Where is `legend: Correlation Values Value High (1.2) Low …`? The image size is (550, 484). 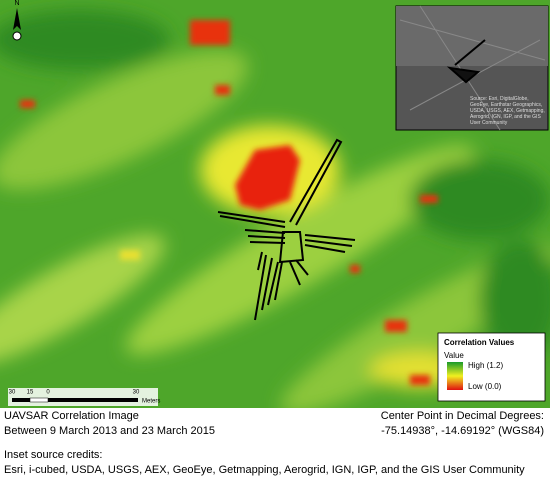
legend: Correlation Values Value High (1.2) Low … is located at coordinates (491, 367).